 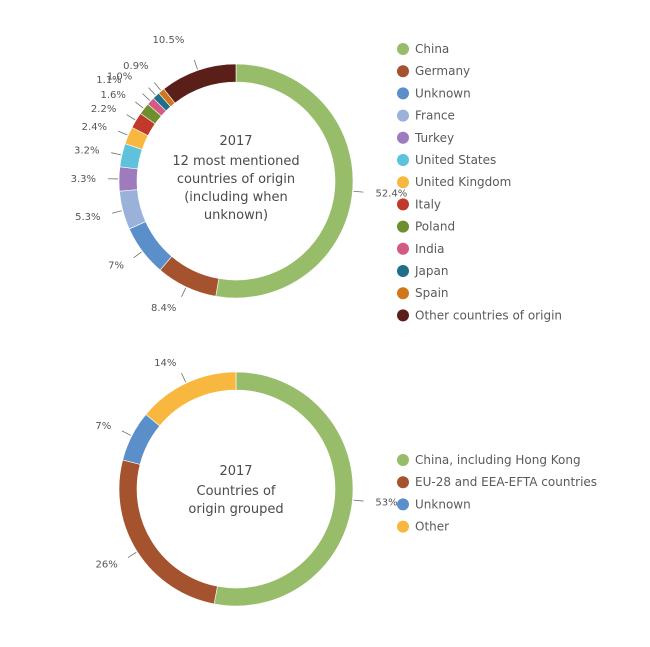 What do you see at coordinates (435, 227) in the screenshot?
I see `legend-label: Poland` at bounding box center [435, 227].